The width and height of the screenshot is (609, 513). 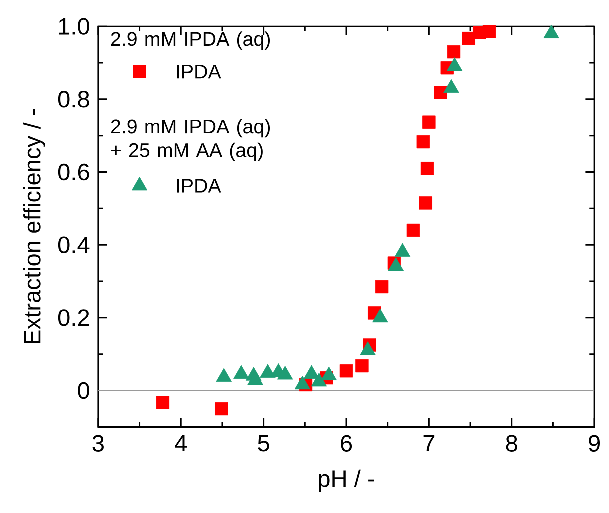 What do you see at coordinates (594, 443) in the screenshot?
I see `x-tick-label: 9` at bounding box center [594, 443].